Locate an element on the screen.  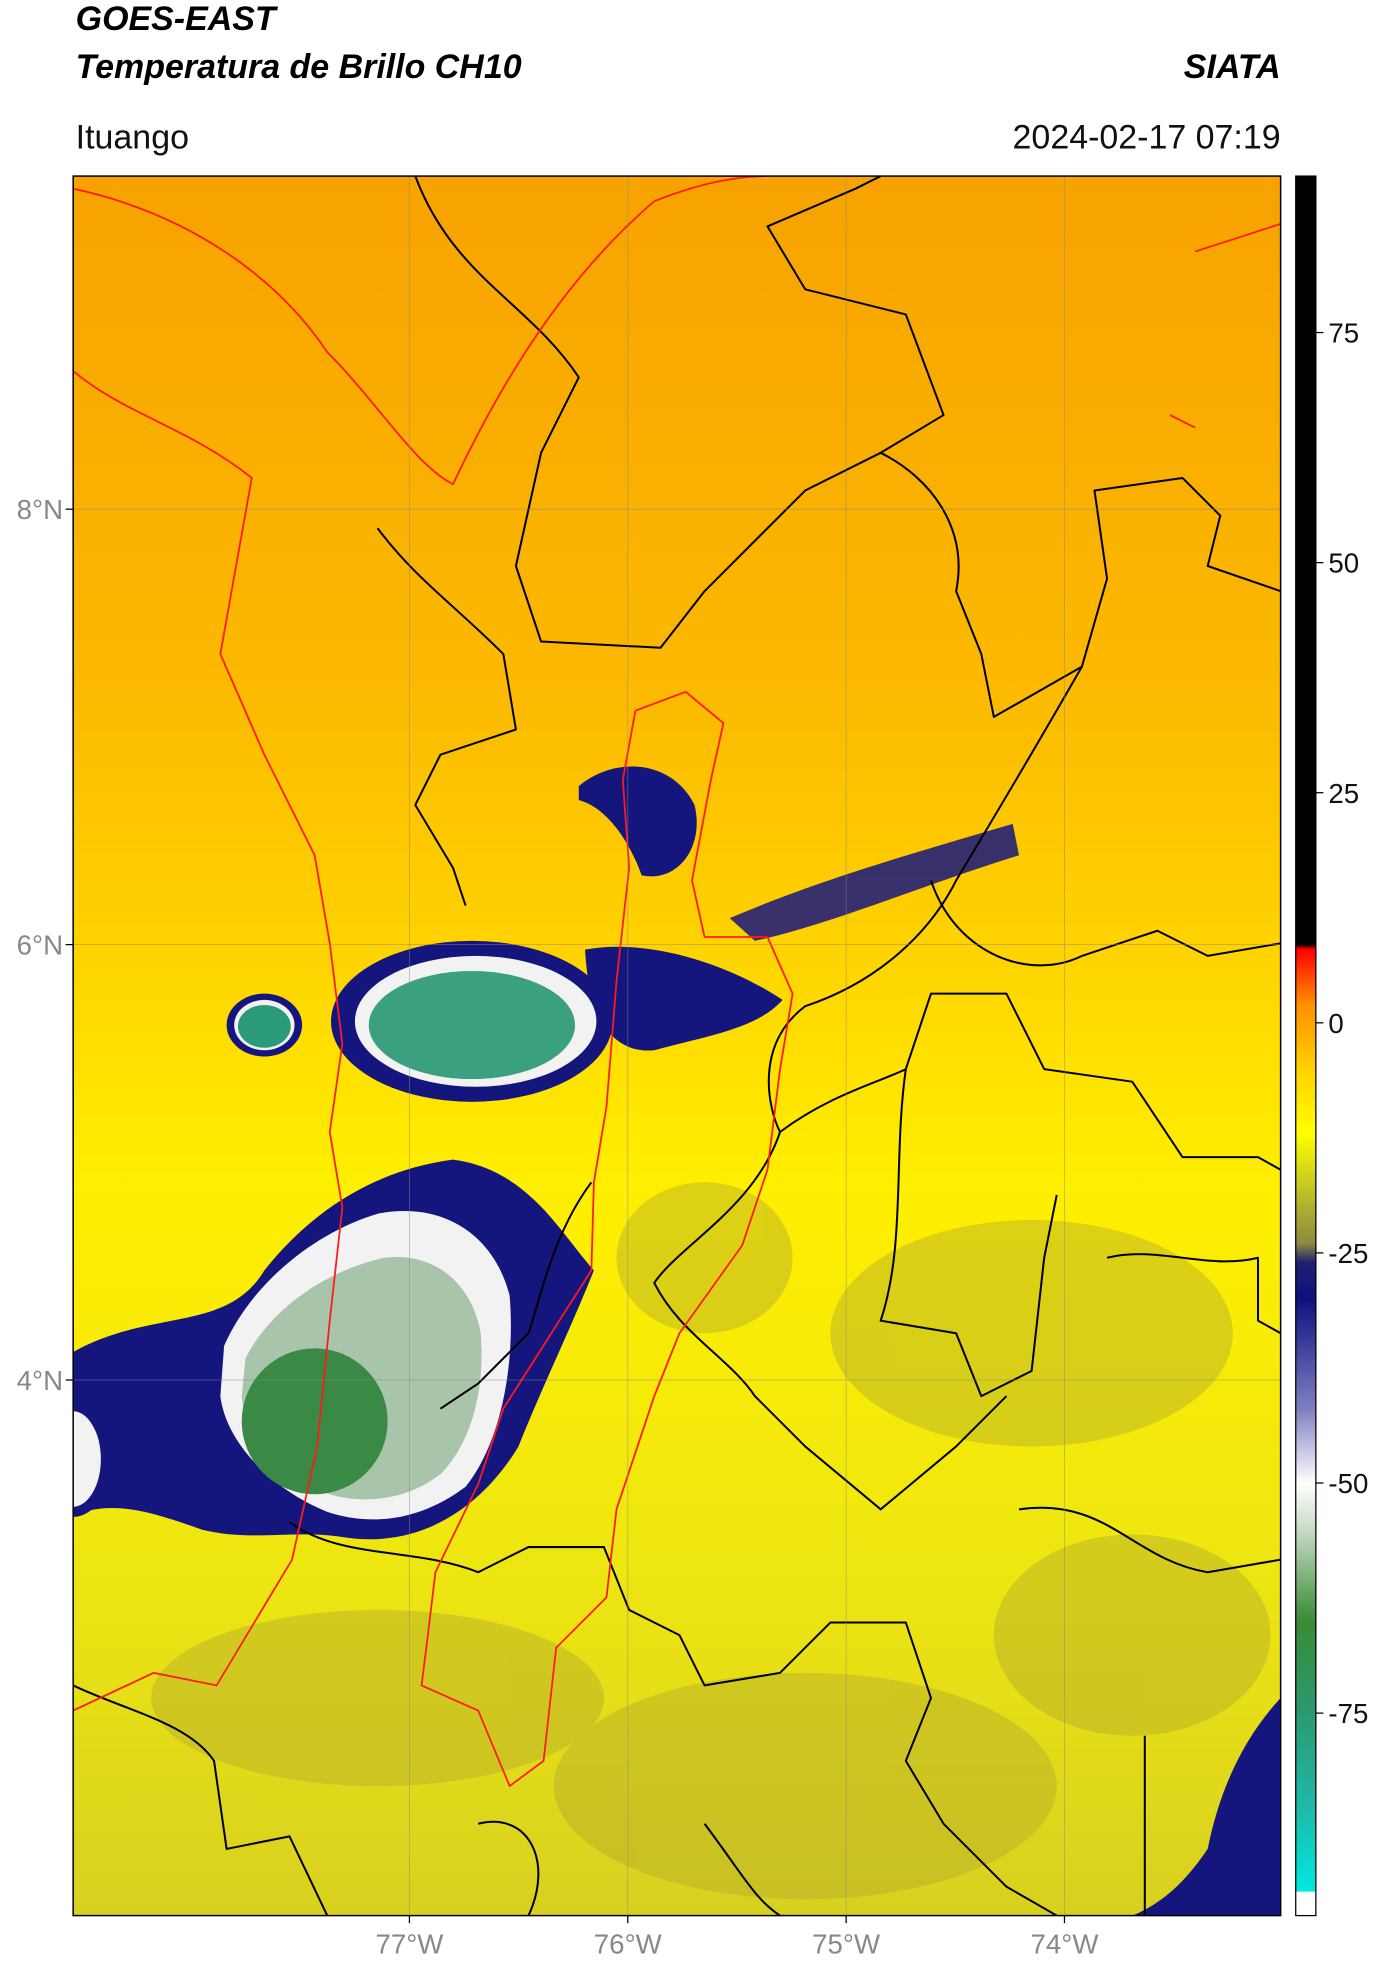
colorbar-tick-label: -75 is located at coordinates (1348, 1713).